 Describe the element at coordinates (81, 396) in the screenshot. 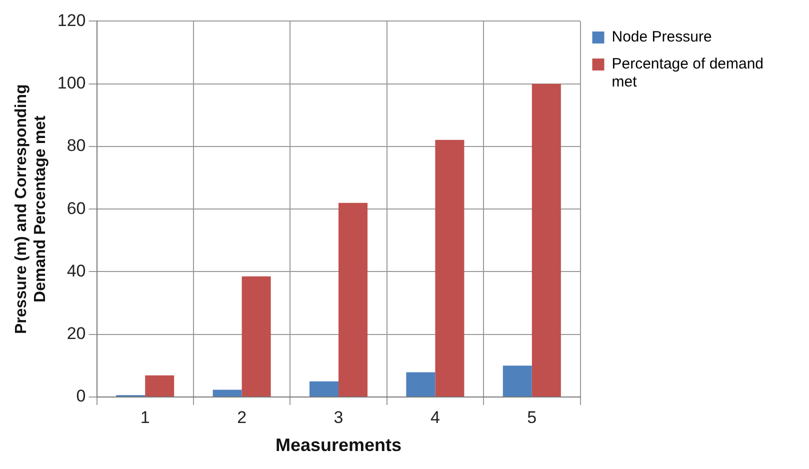

I see `y-tick-label: 0` at that location.